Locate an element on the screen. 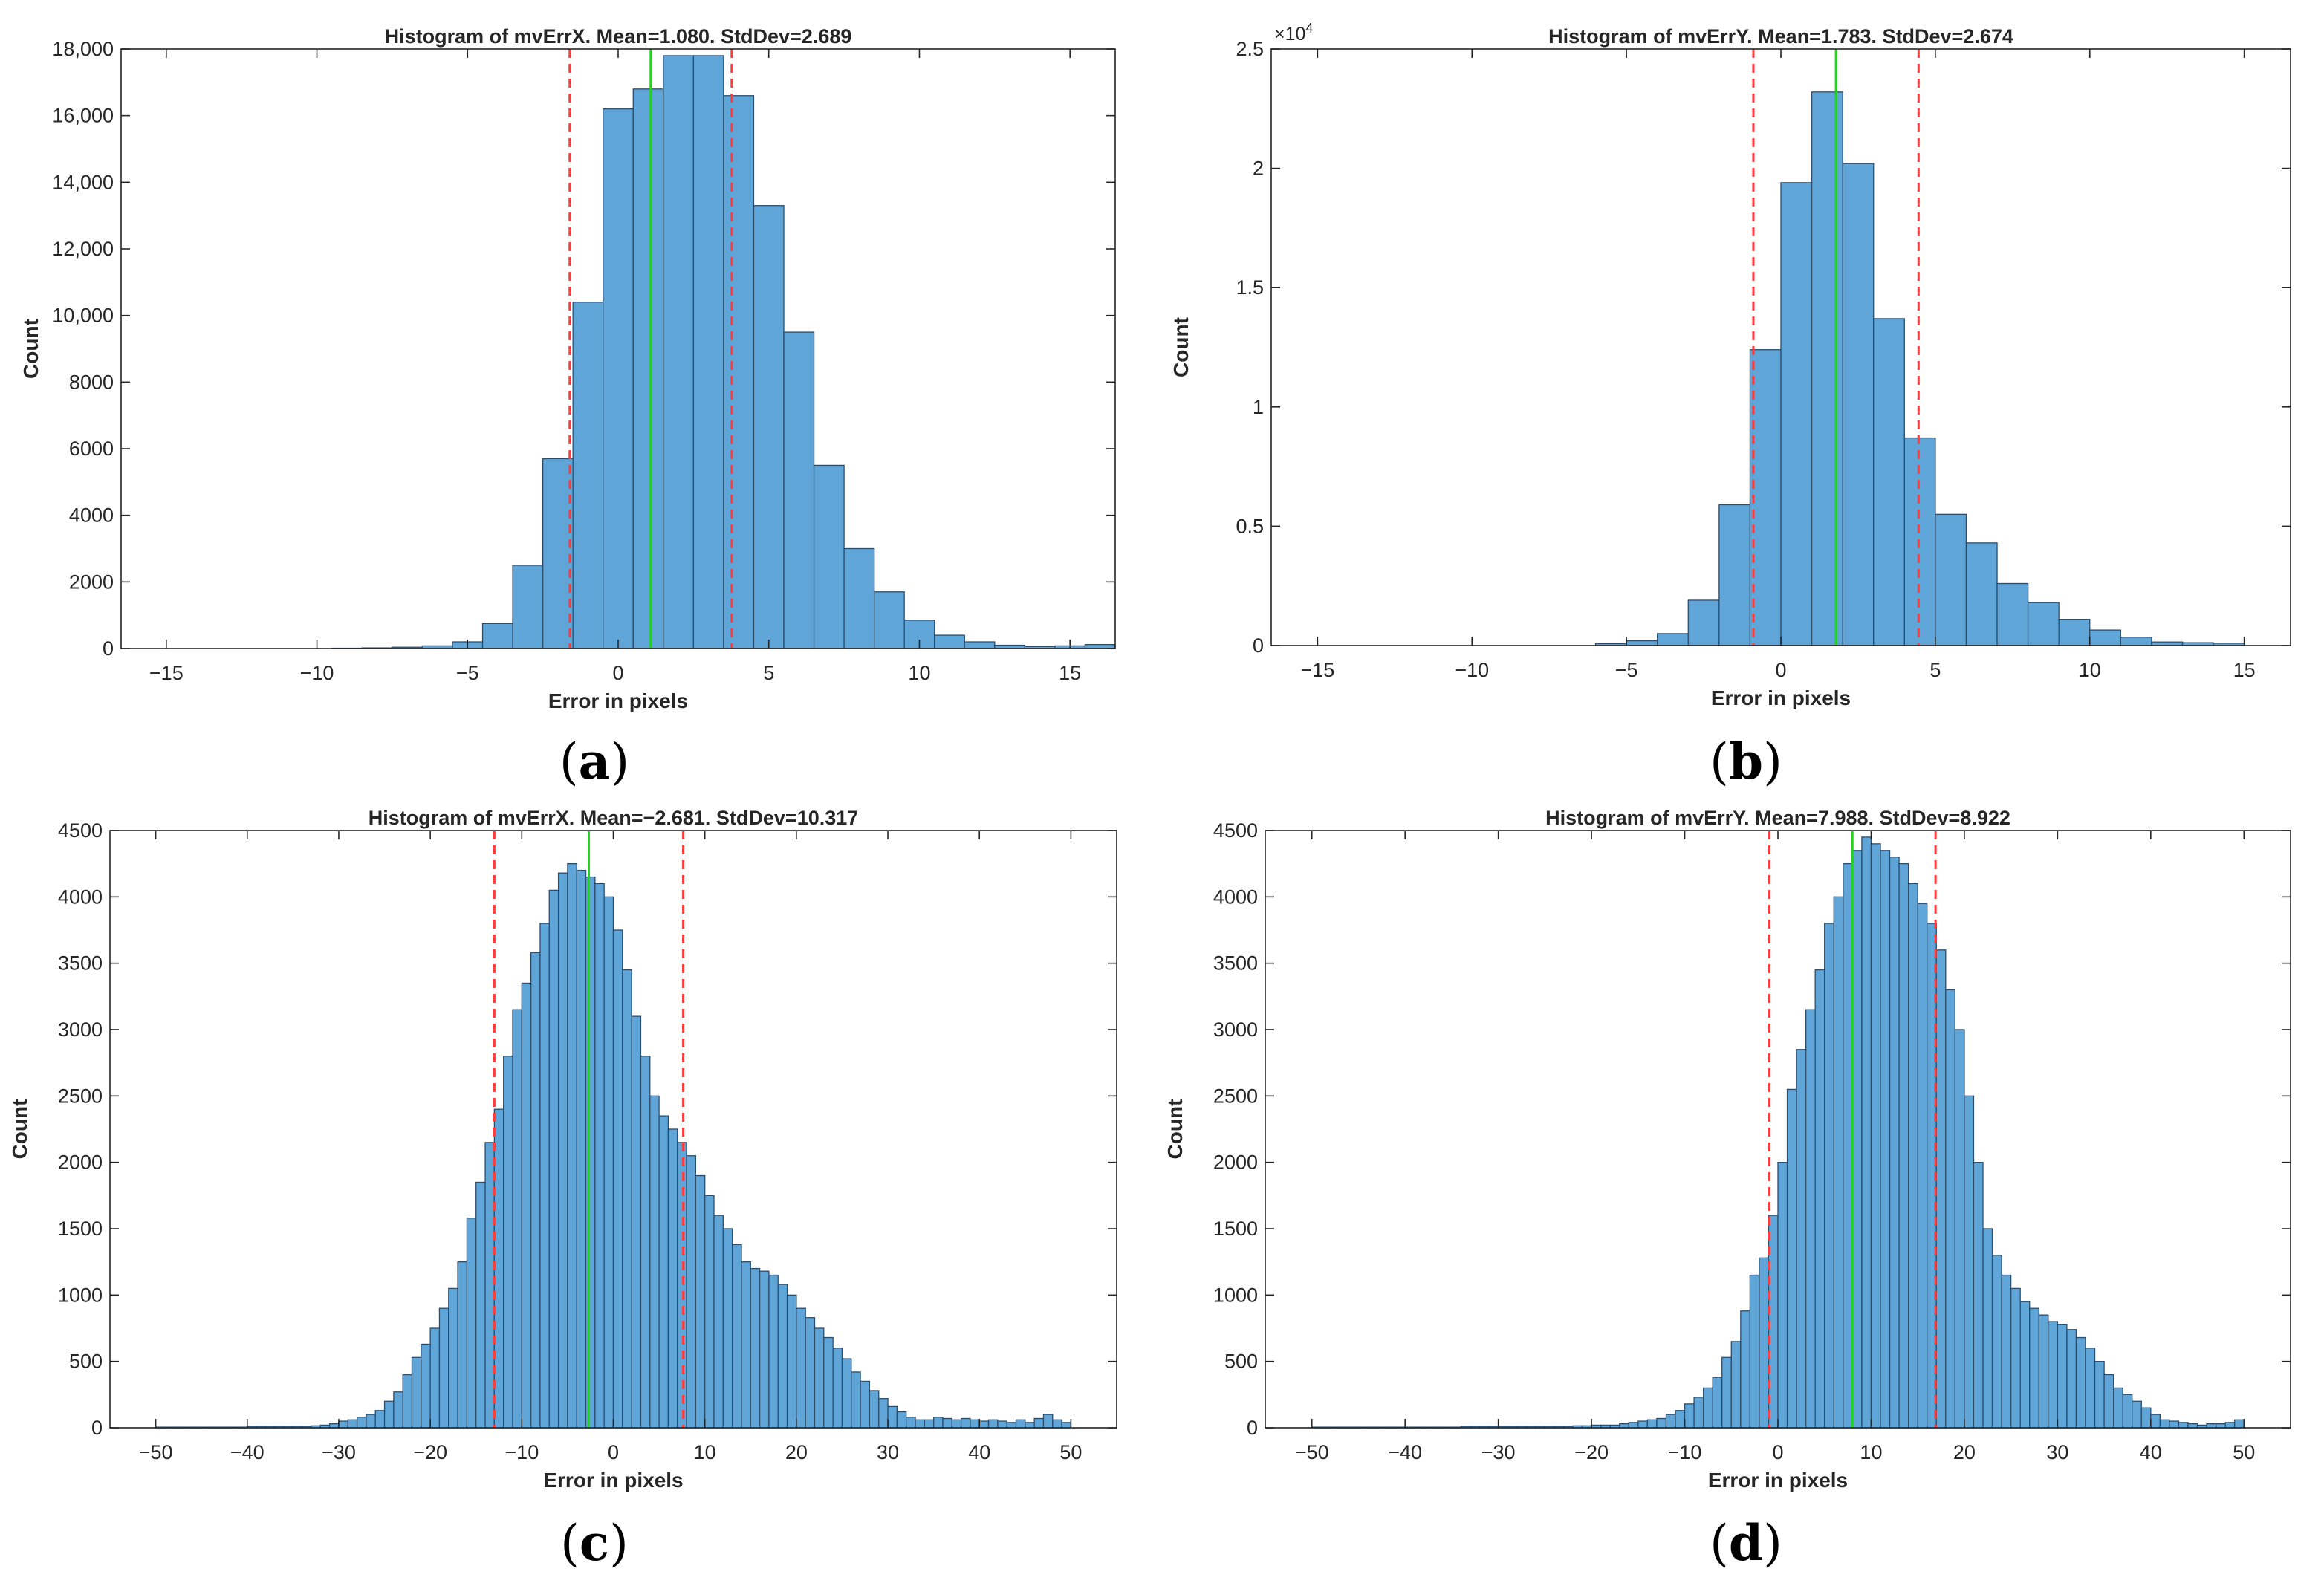  y-tick-label: 4500 is located at coordinates (80, 831).